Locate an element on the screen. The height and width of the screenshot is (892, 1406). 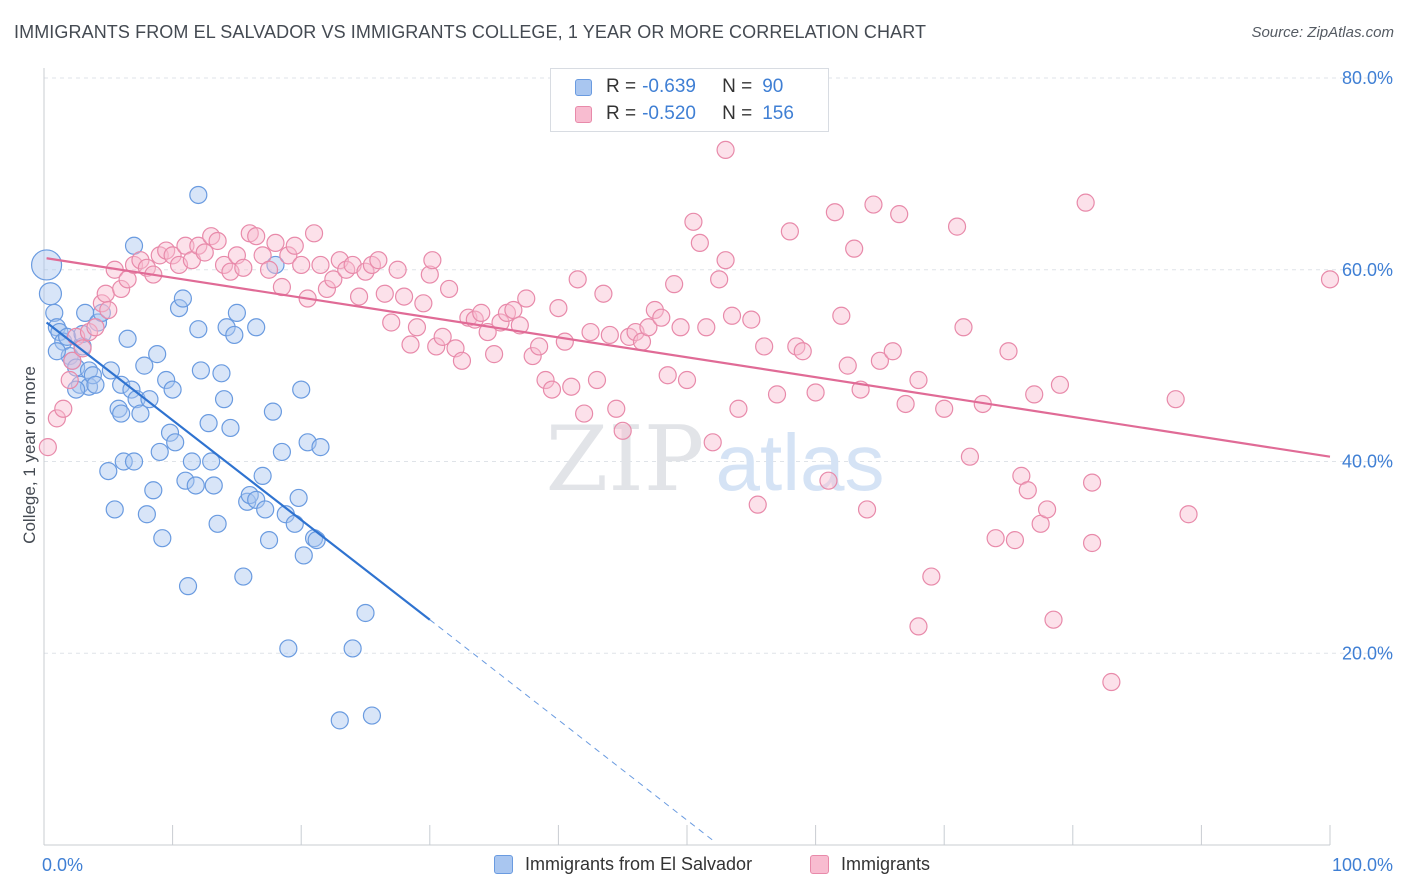
legend-n-label: N = is located at coordinates (737, 113).